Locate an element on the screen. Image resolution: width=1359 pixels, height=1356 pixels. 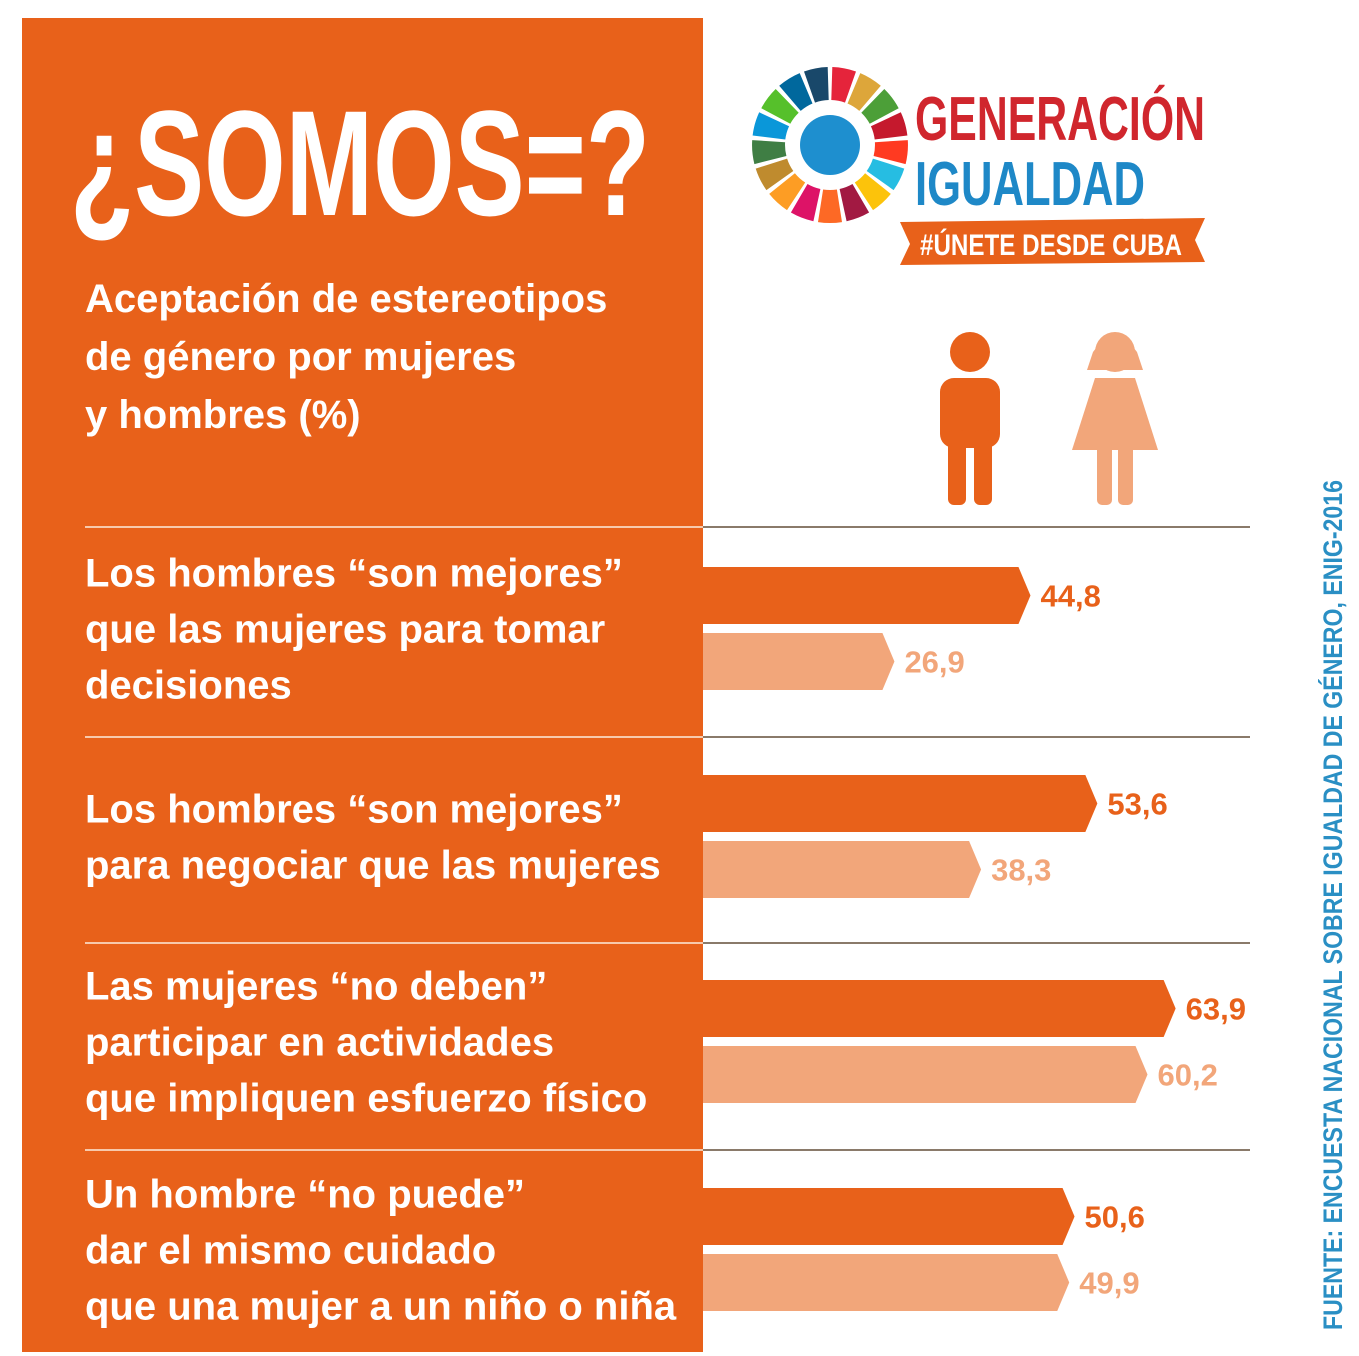
logo-line2: IGUALDAD is located at coordinates (1030, 184).